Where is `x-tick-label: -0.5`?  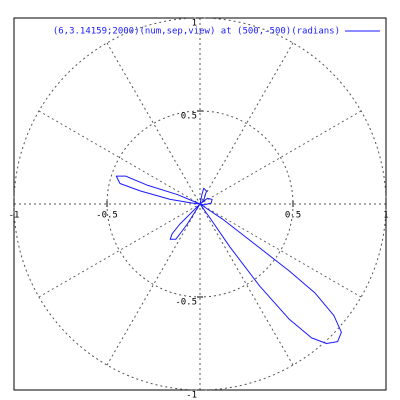 x-tick-label: -0.5 is located at coordinates (107, 216).